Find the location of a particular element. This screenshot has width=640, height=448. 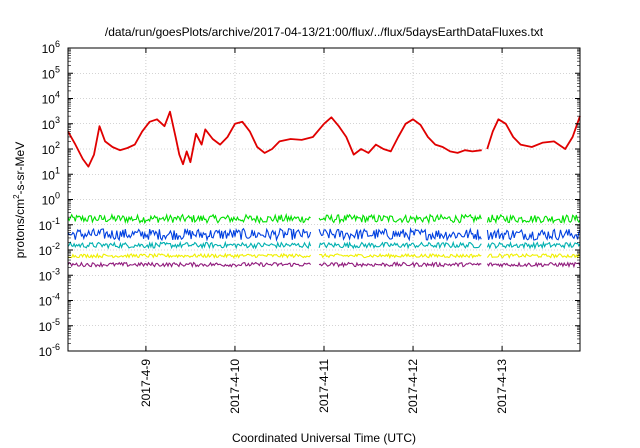

y-tick-label: 10⁻² is located at coordinates (49, 249).